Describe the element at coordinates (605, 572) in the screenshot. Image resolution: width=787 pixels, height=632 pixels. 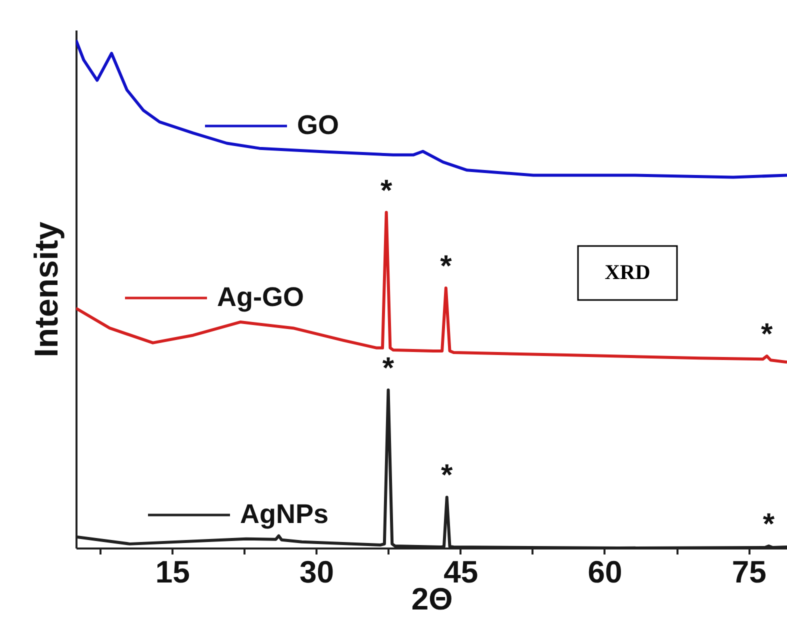
I see `x-tick-label: 60` at that location.